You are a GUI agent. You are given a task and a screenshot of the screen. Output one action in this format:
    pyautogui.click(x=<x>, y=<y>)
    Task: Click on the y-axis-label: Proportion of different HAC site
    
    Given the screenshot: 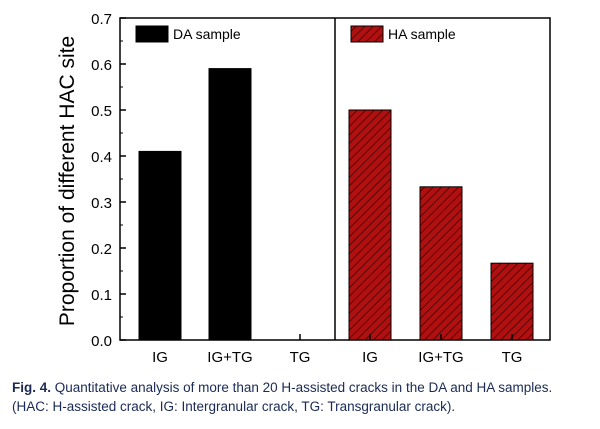 What is the action you would take?
    pyautogui.click(x=67, y=181)
    